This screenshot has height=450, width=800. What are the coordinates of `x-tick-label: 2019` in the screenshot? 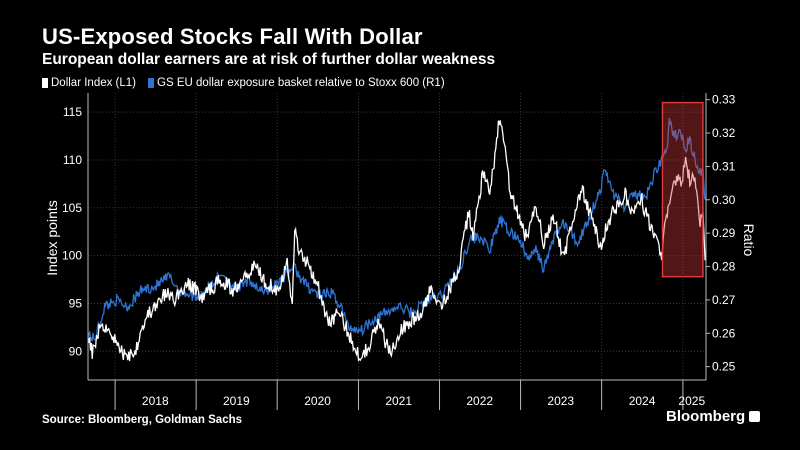 It's located at (236, 401).